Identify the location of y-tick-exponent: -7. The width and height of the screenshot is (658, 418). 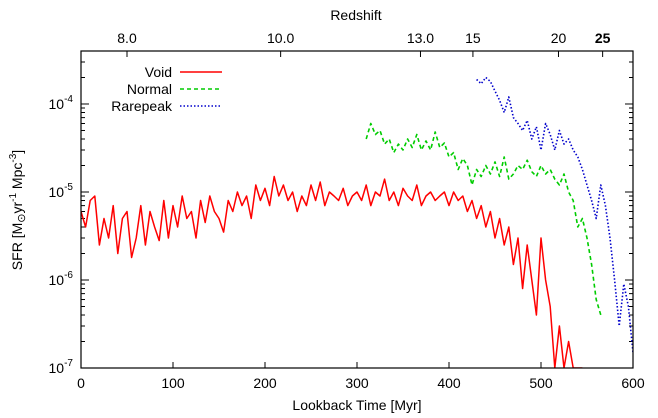
(68, 363).